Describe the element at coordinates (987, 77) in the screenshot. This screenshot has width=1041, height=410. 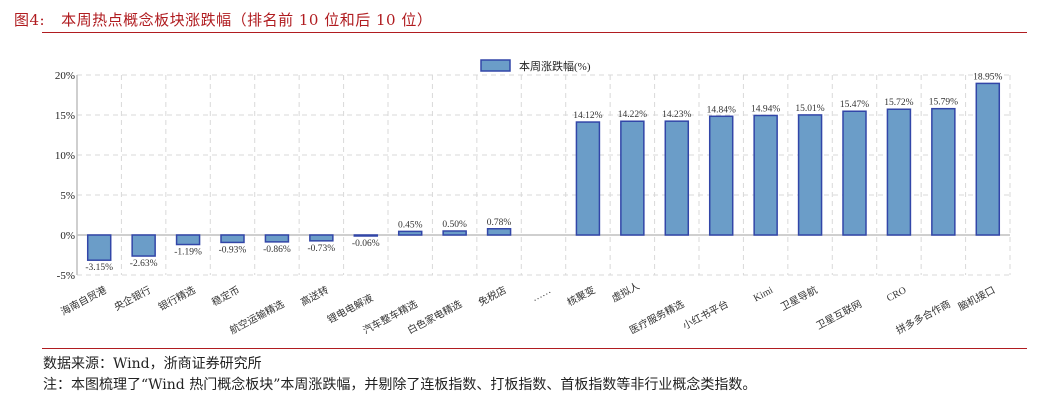
I see `bar-value-label: 18.95%` at that location.